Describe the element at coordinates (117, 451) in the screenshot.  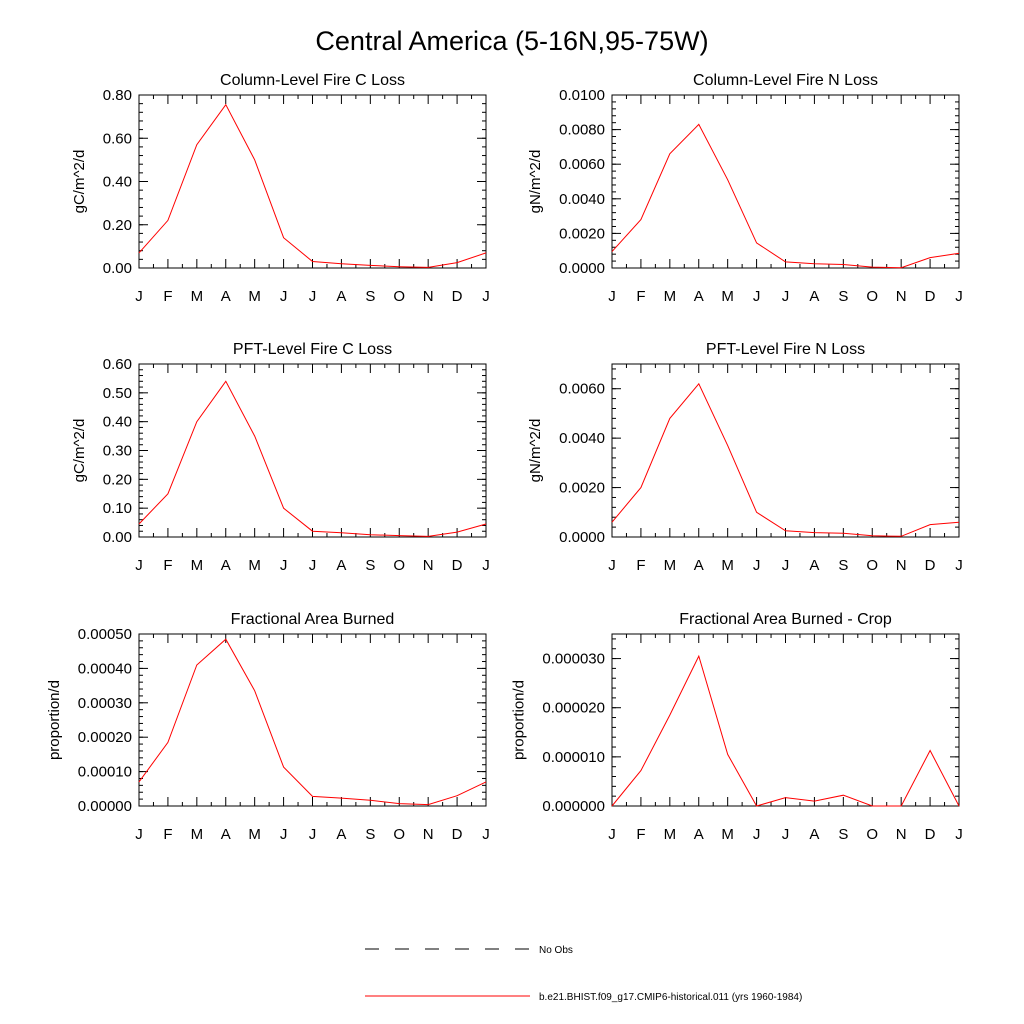
I see `y-tick-label: 0.30` at that location.